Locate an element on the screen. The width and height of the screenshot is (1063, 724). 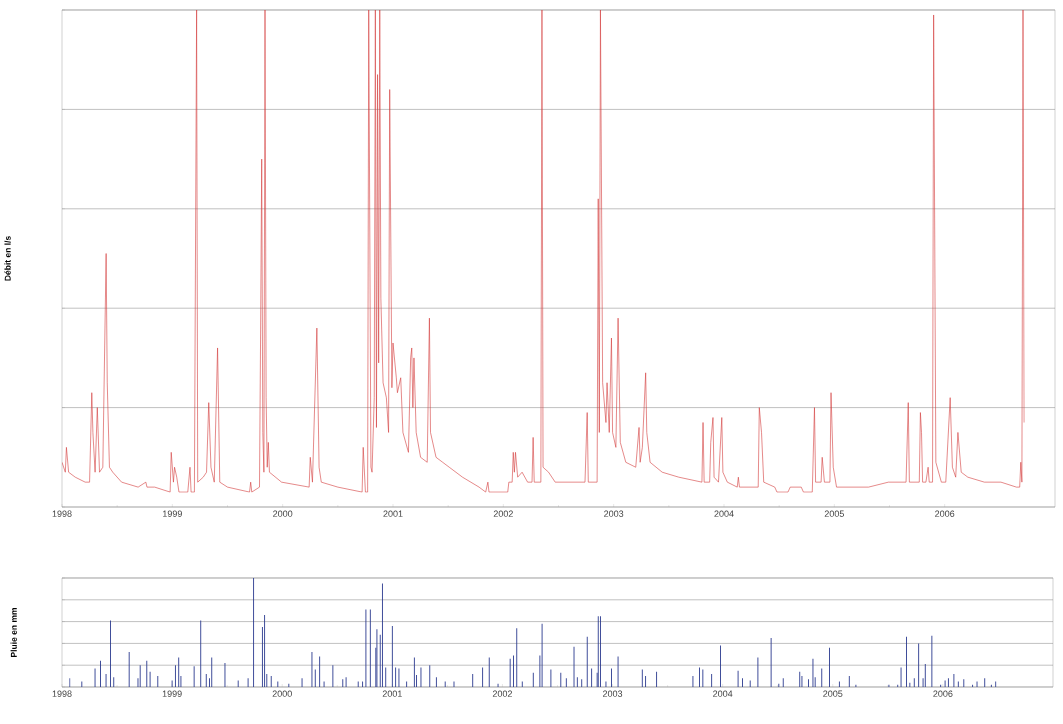
y-axis-title: Débit en l/s is located at coordinates (7, 258).